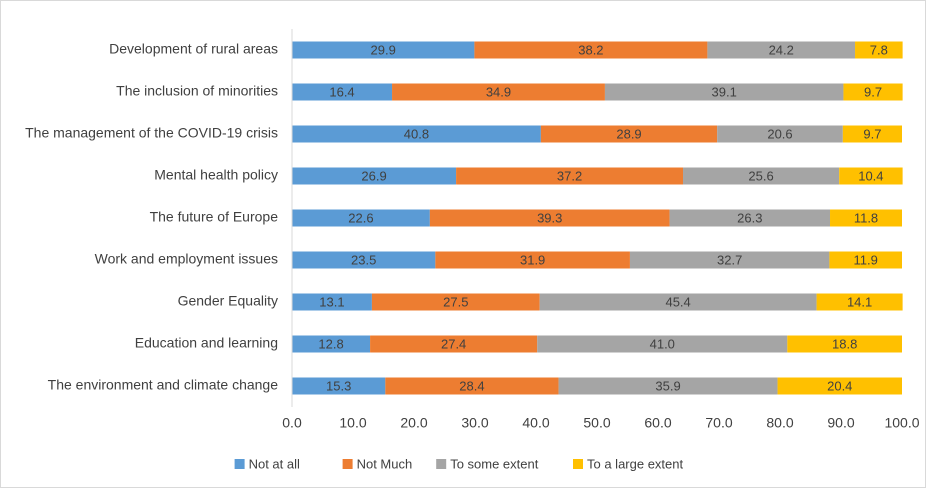 The height and width of the screenshot is (488, 926). Describe the element at coordinates (494, 463) in the screenshot. I see `legend-label: To some extent` at that location.